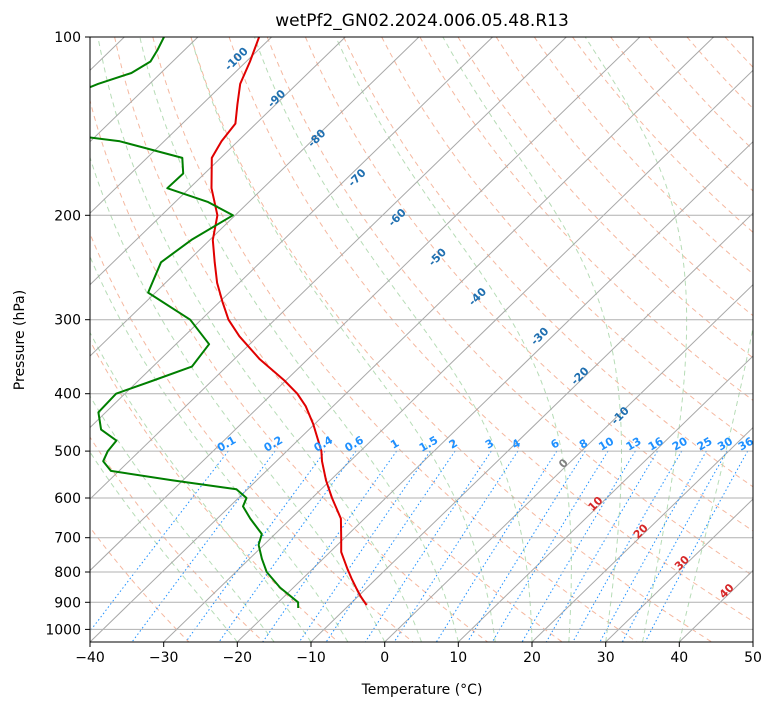  Describe the element at coordinates (67, 603) in the screenshot. I see `y-tick-label: 900` at that location.